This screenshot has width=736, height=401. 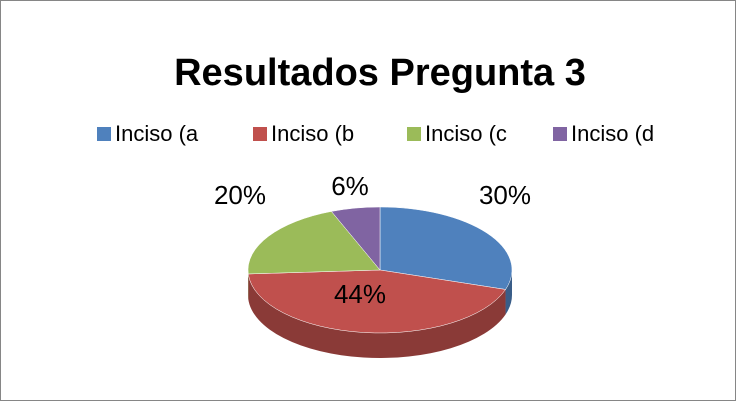 What do you see at coordinates (312, 133) in the screenshot?
I see `legend-label: Inciso (b` at bounding box center [312, 133].